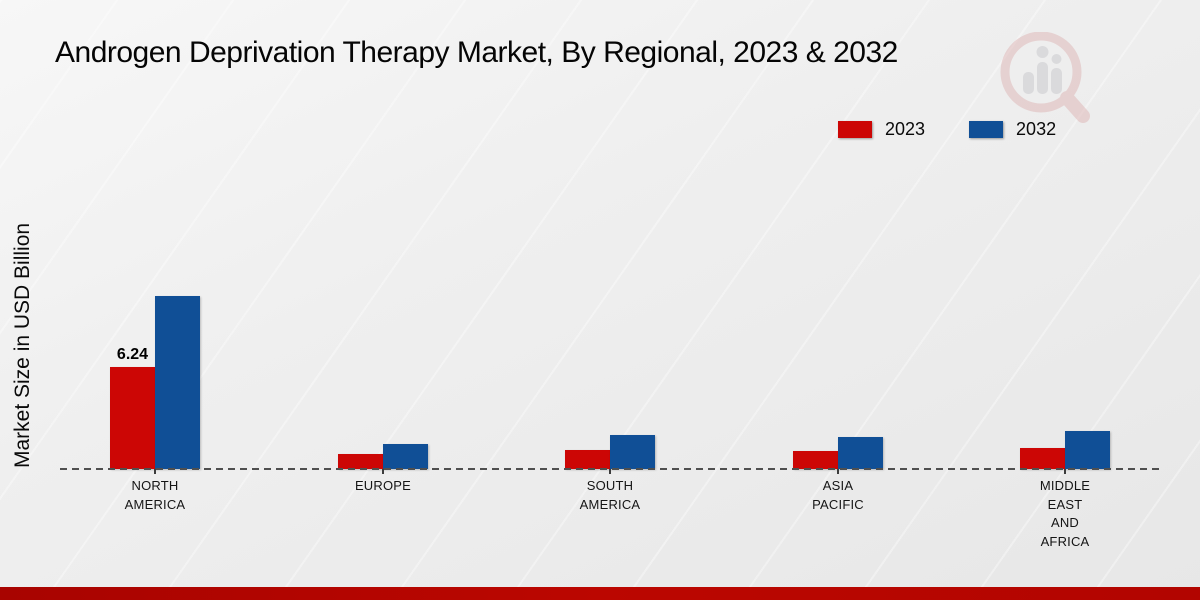  Describe the element at coordinates (360, 461) in the screenshot. I see `bar-2023-europe` at that location.